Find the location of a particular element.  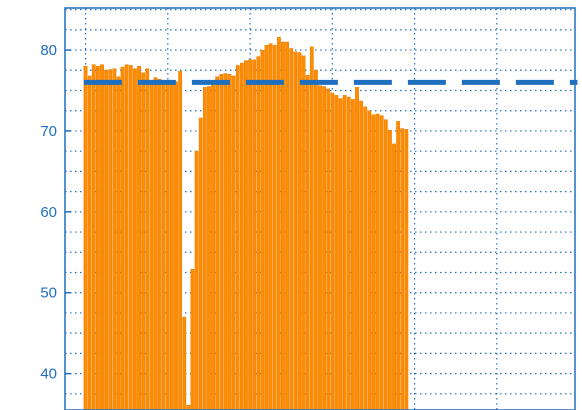

y-tick-label: 70 is located at coordinates (48, 131).